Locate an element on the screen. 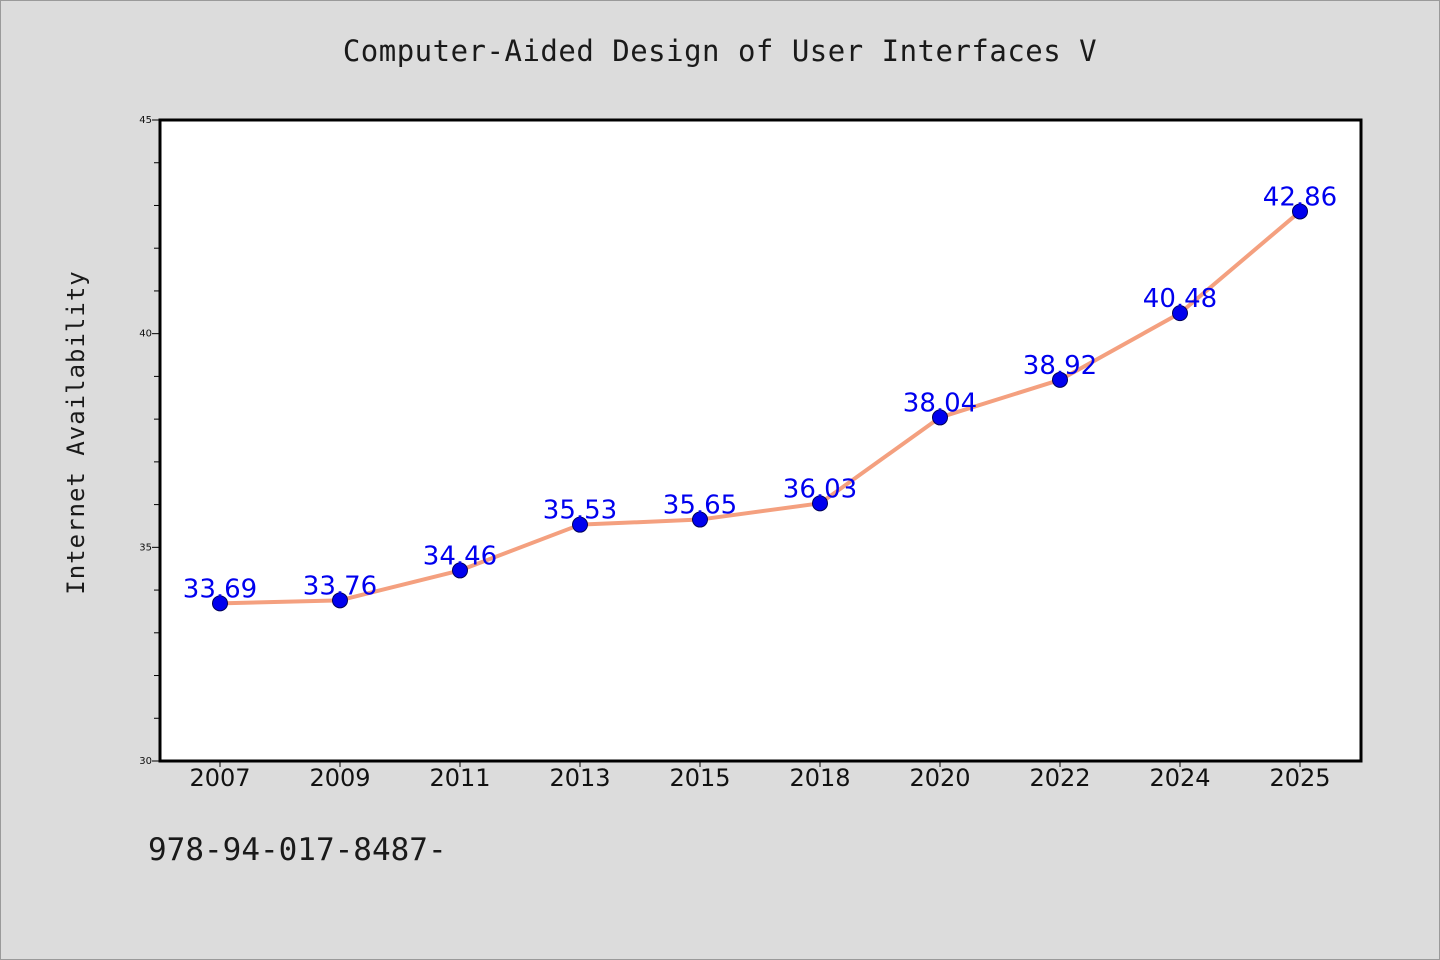  x-tick-label: 2013 is located at coordinates (579, 778).